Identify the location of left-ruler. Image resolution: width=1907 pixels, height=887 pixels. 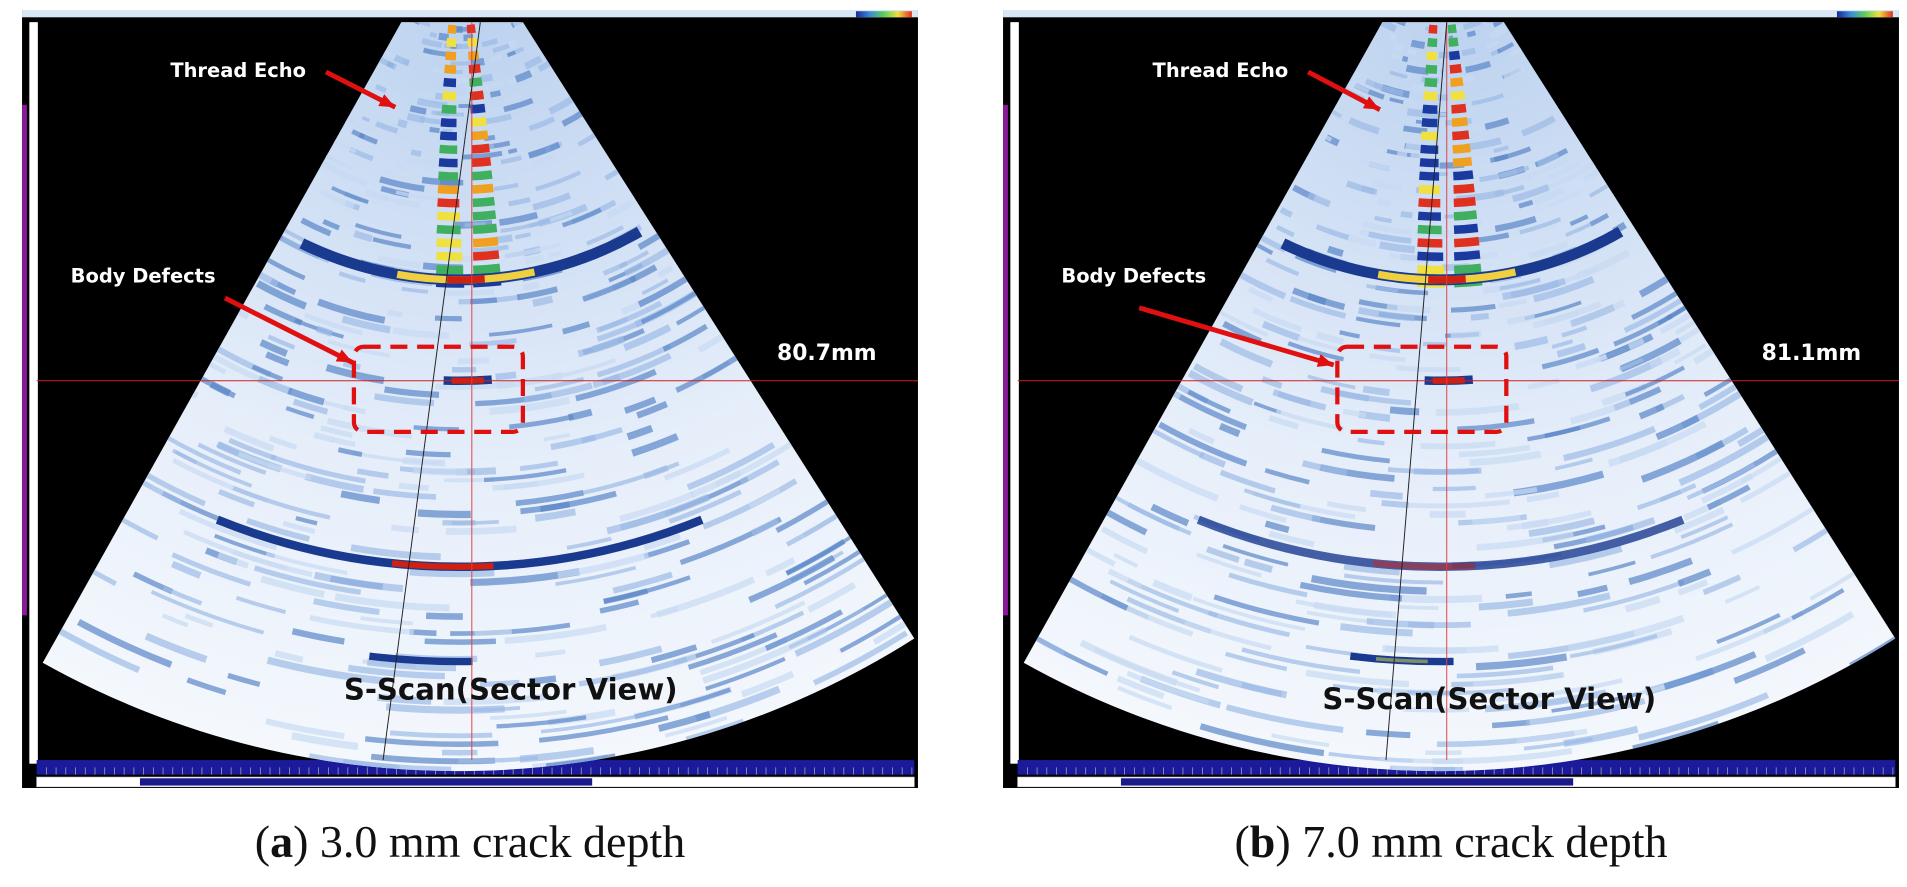
(1005, 360).